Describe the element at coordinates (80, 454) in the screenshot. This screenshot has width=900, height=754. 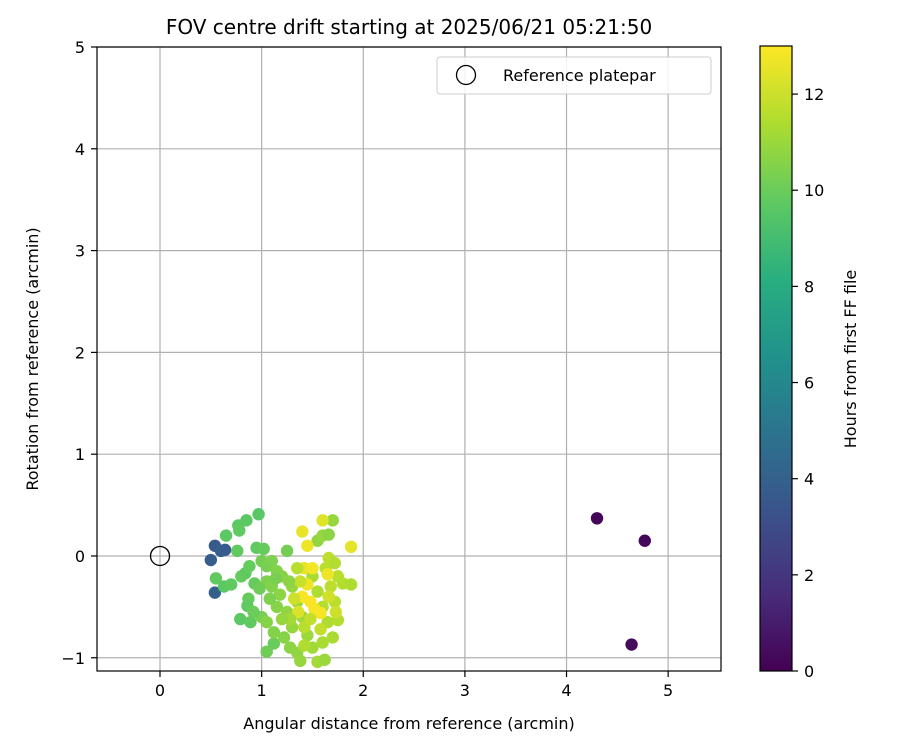
I see `y-tick-label: 1` at that location.